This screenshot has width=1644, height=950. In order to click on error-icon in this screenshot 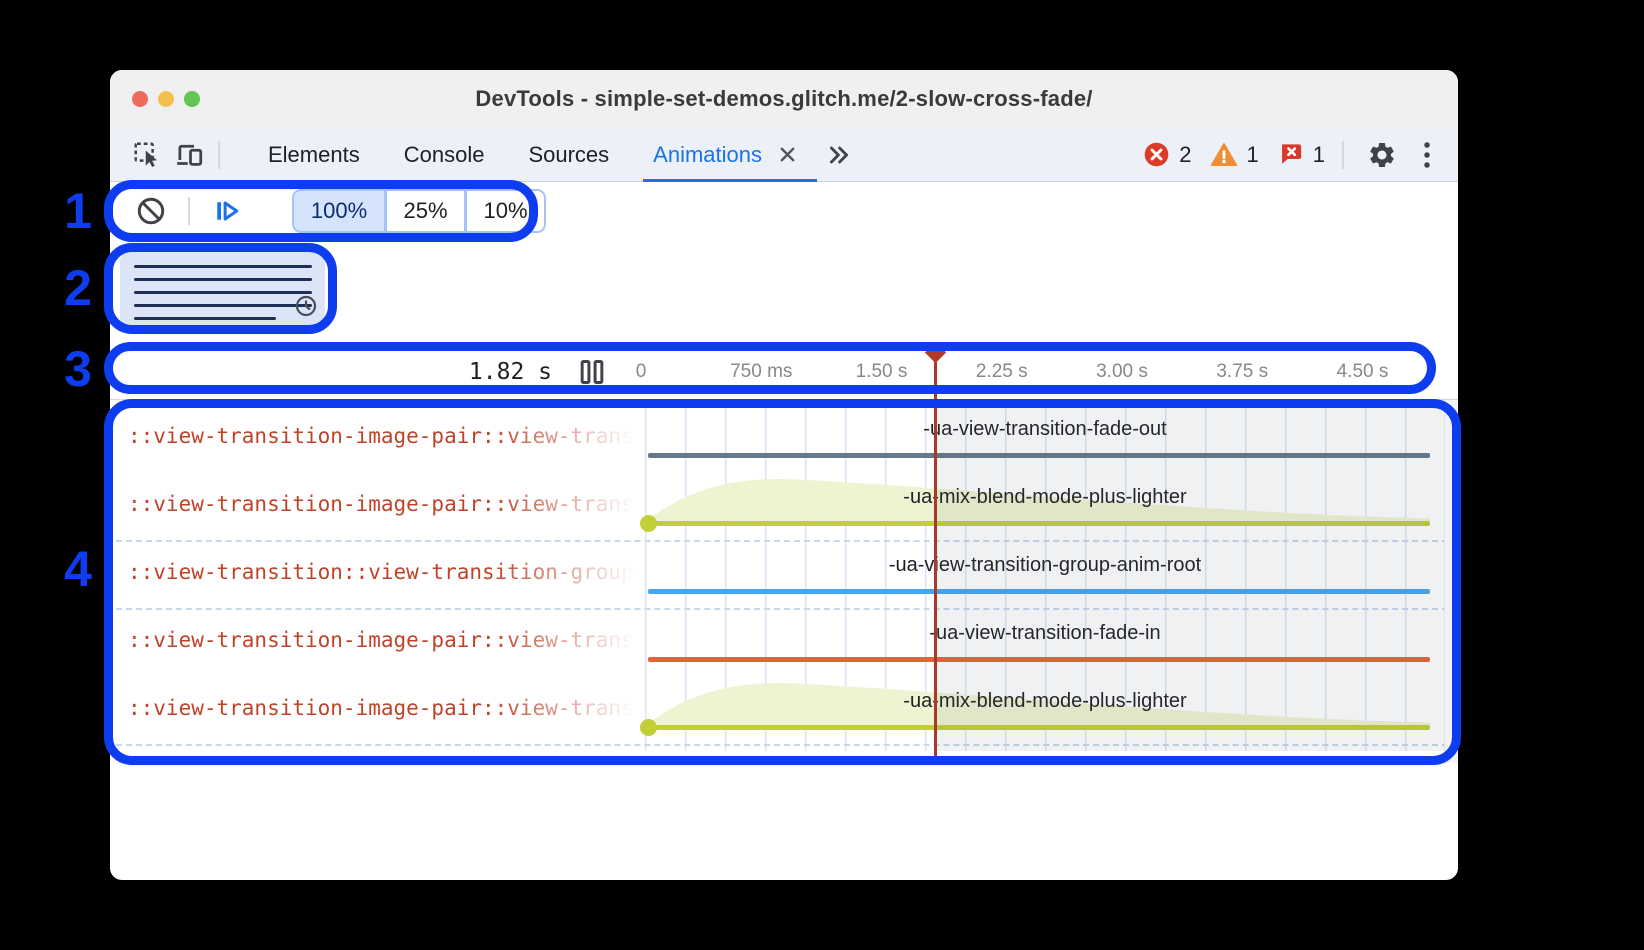, I will do `click(1156, 154)`.